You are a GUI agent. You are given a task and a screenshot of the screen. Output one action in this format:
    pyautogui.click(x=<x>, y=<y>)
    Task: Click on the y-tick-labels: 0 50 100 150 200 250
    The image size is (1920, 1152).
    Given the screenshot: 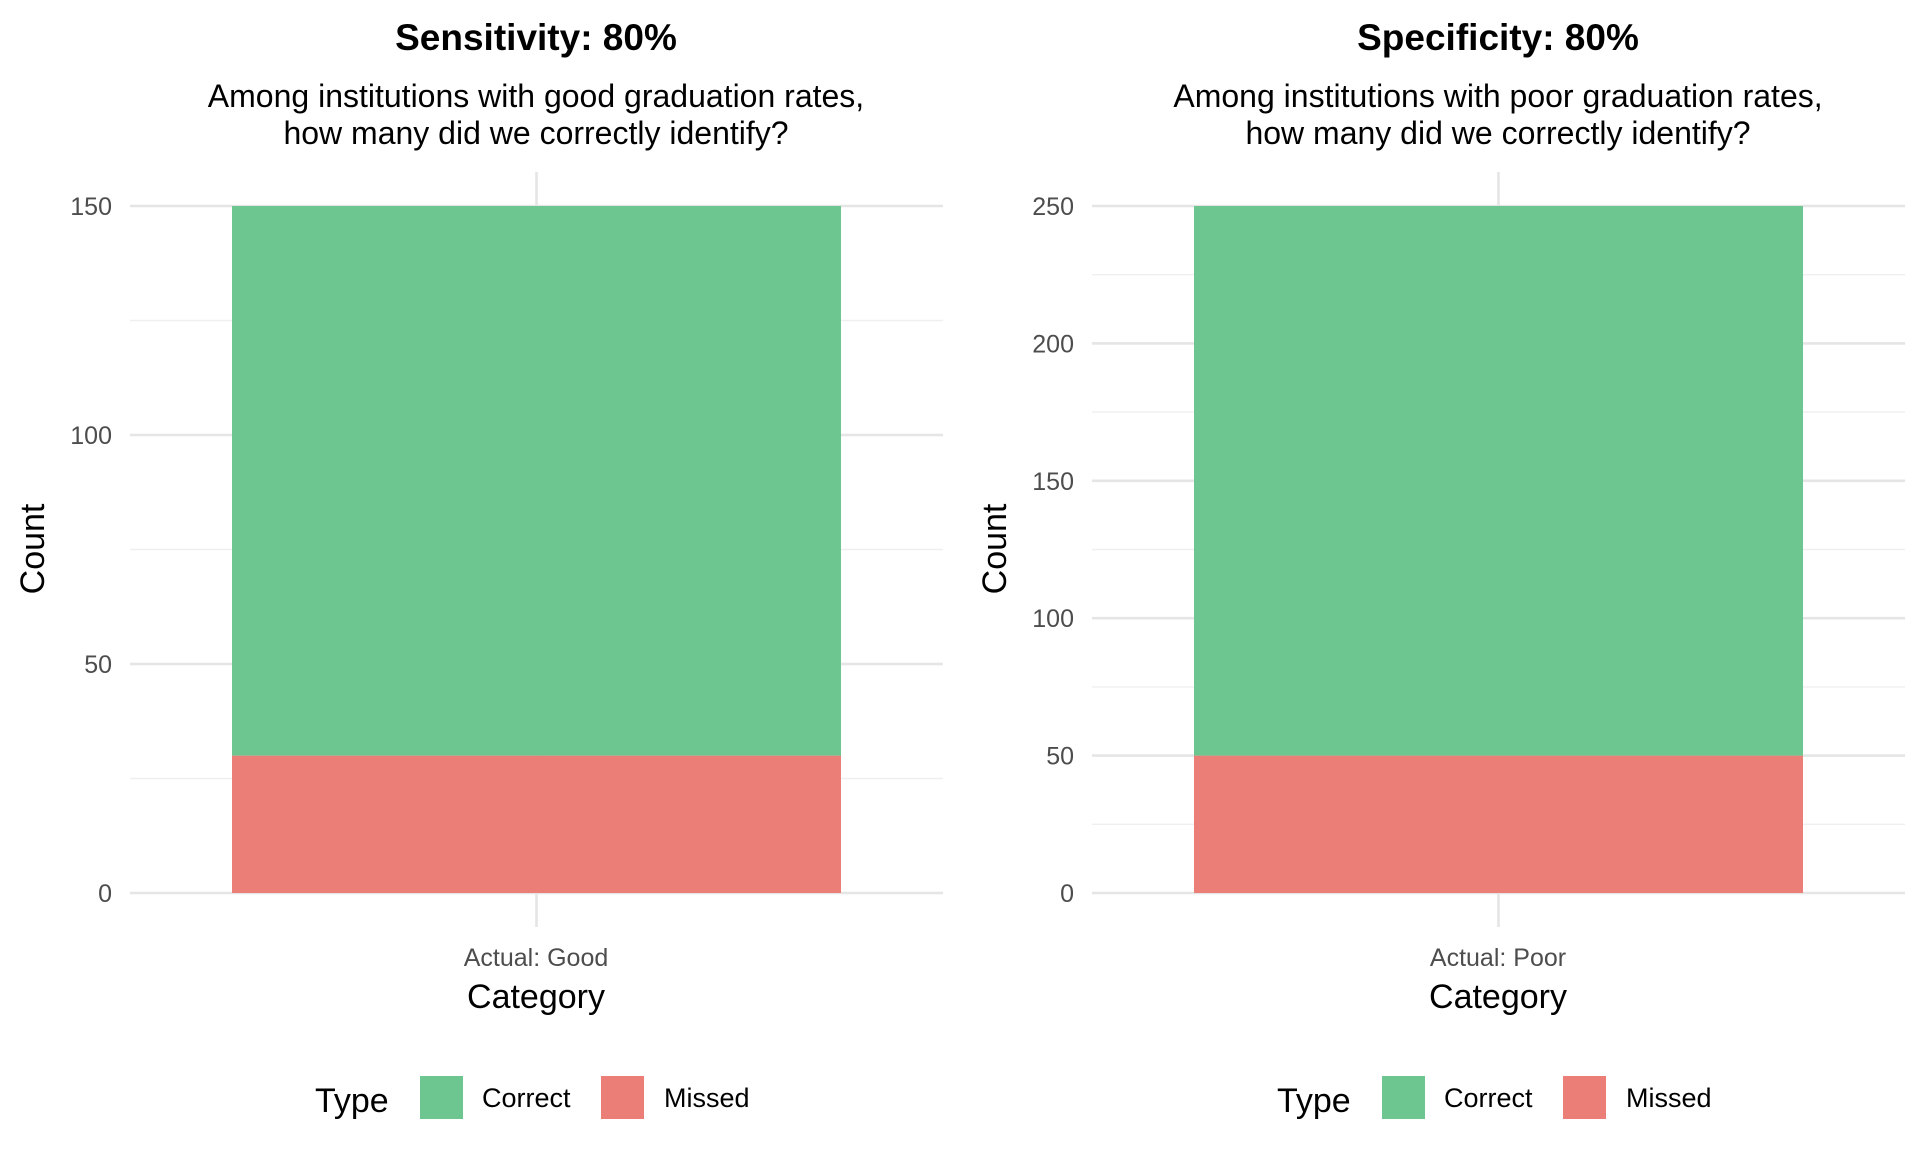 What is the action you would take?
    pyautogui.click(x=1053, y=550)
    